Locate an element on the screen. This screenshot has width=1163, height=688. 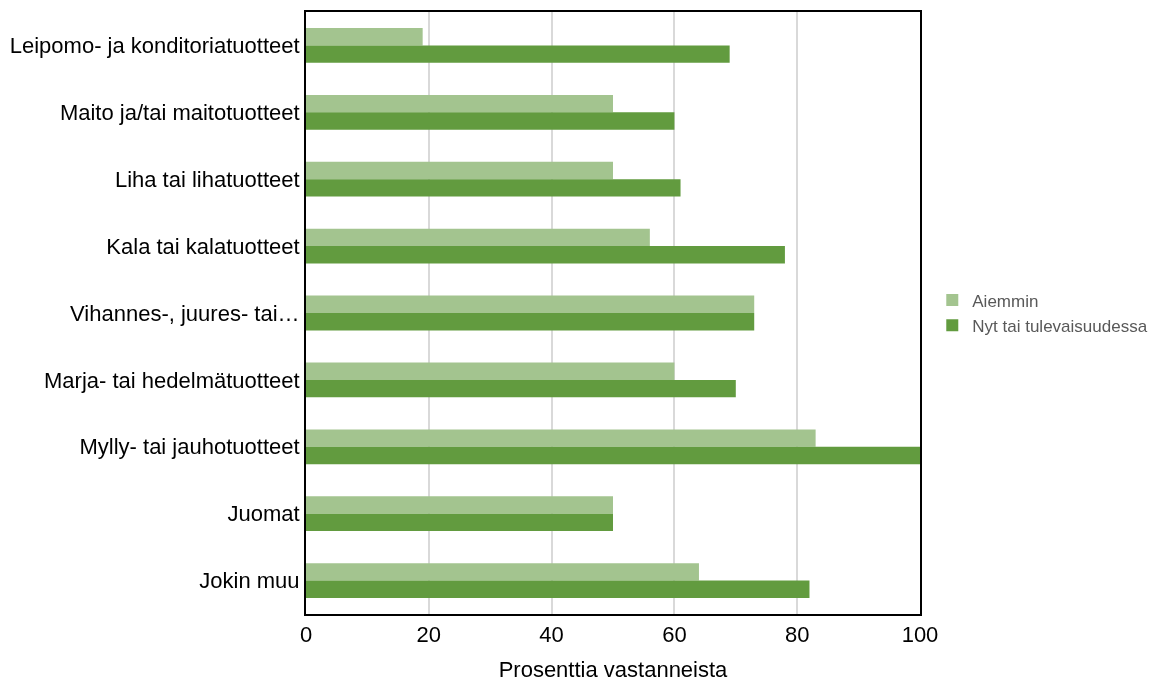
y-tick-label: Liha tai lihatuotteet is located at coordinates (207, 179).